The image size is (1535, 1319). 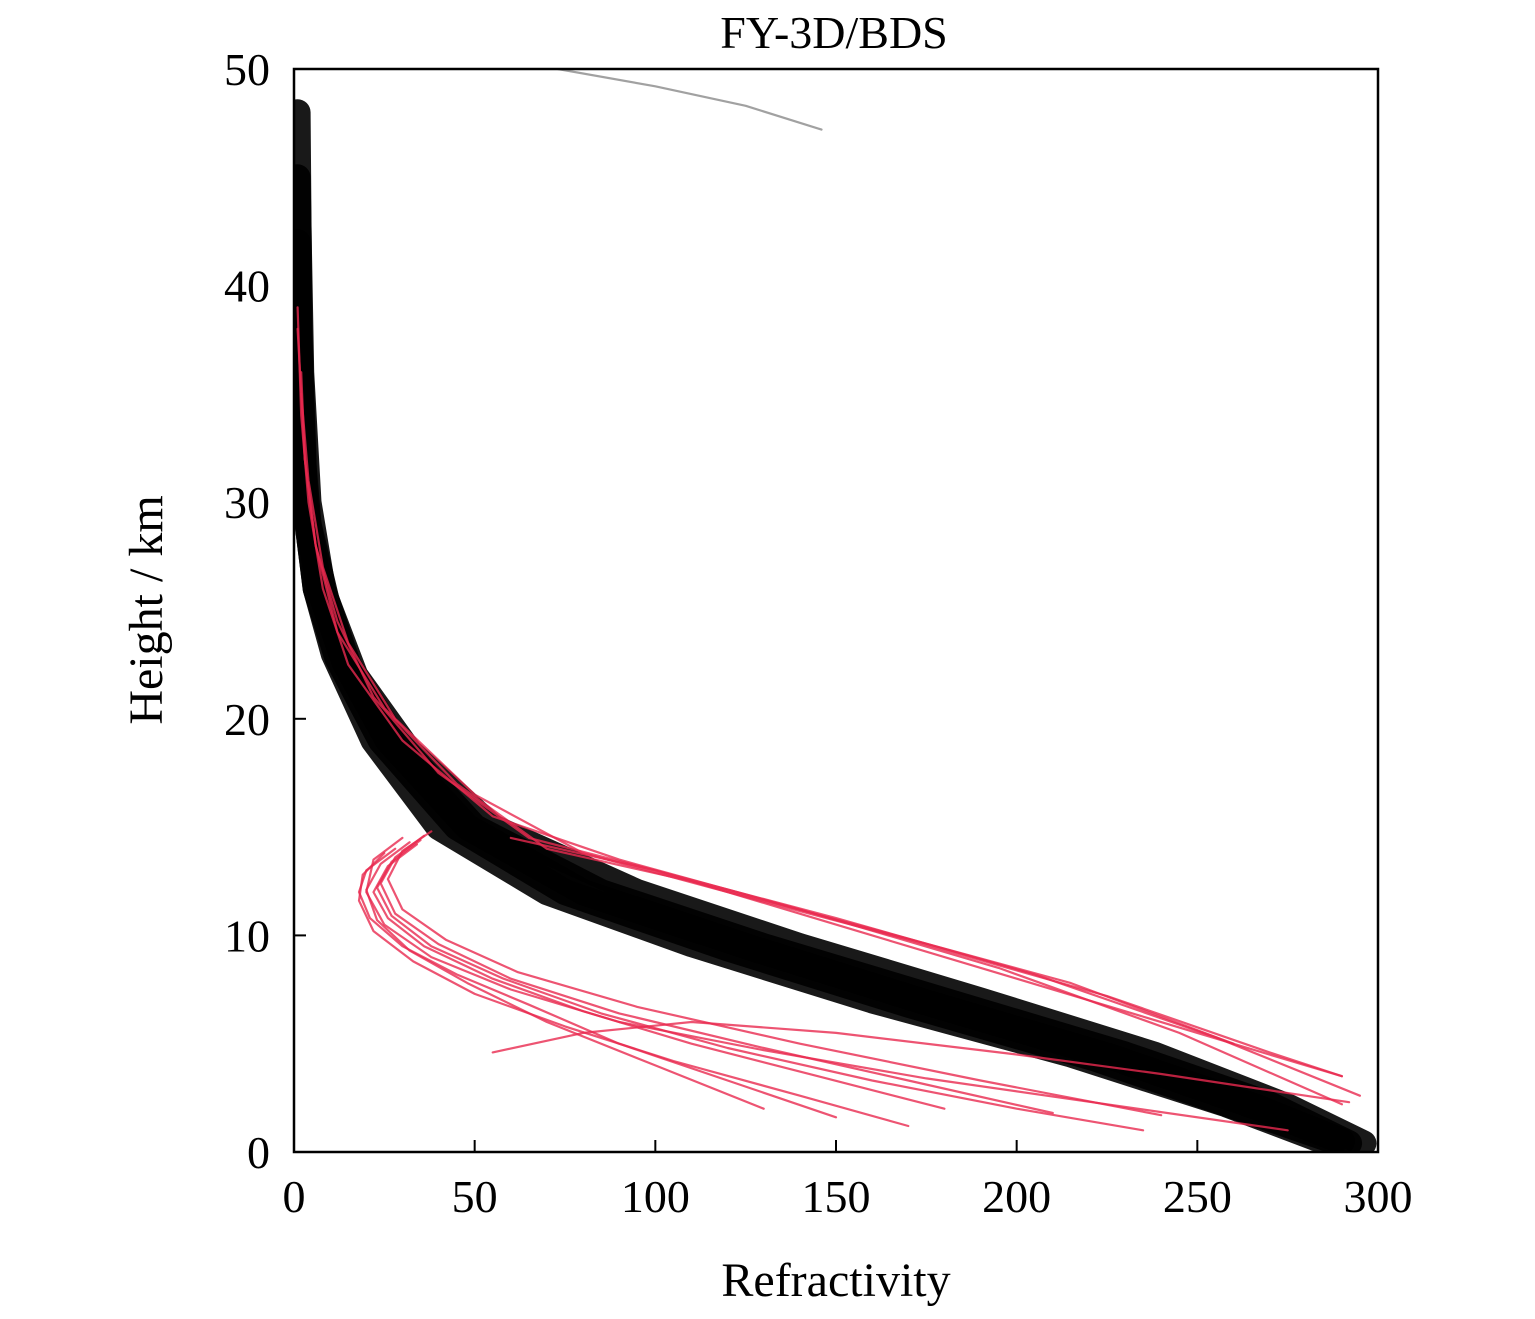 What do you see at coordinates (247, 69) in the screenshot?
I see `y-tick-label: 50` at bounding box center [247, 69].